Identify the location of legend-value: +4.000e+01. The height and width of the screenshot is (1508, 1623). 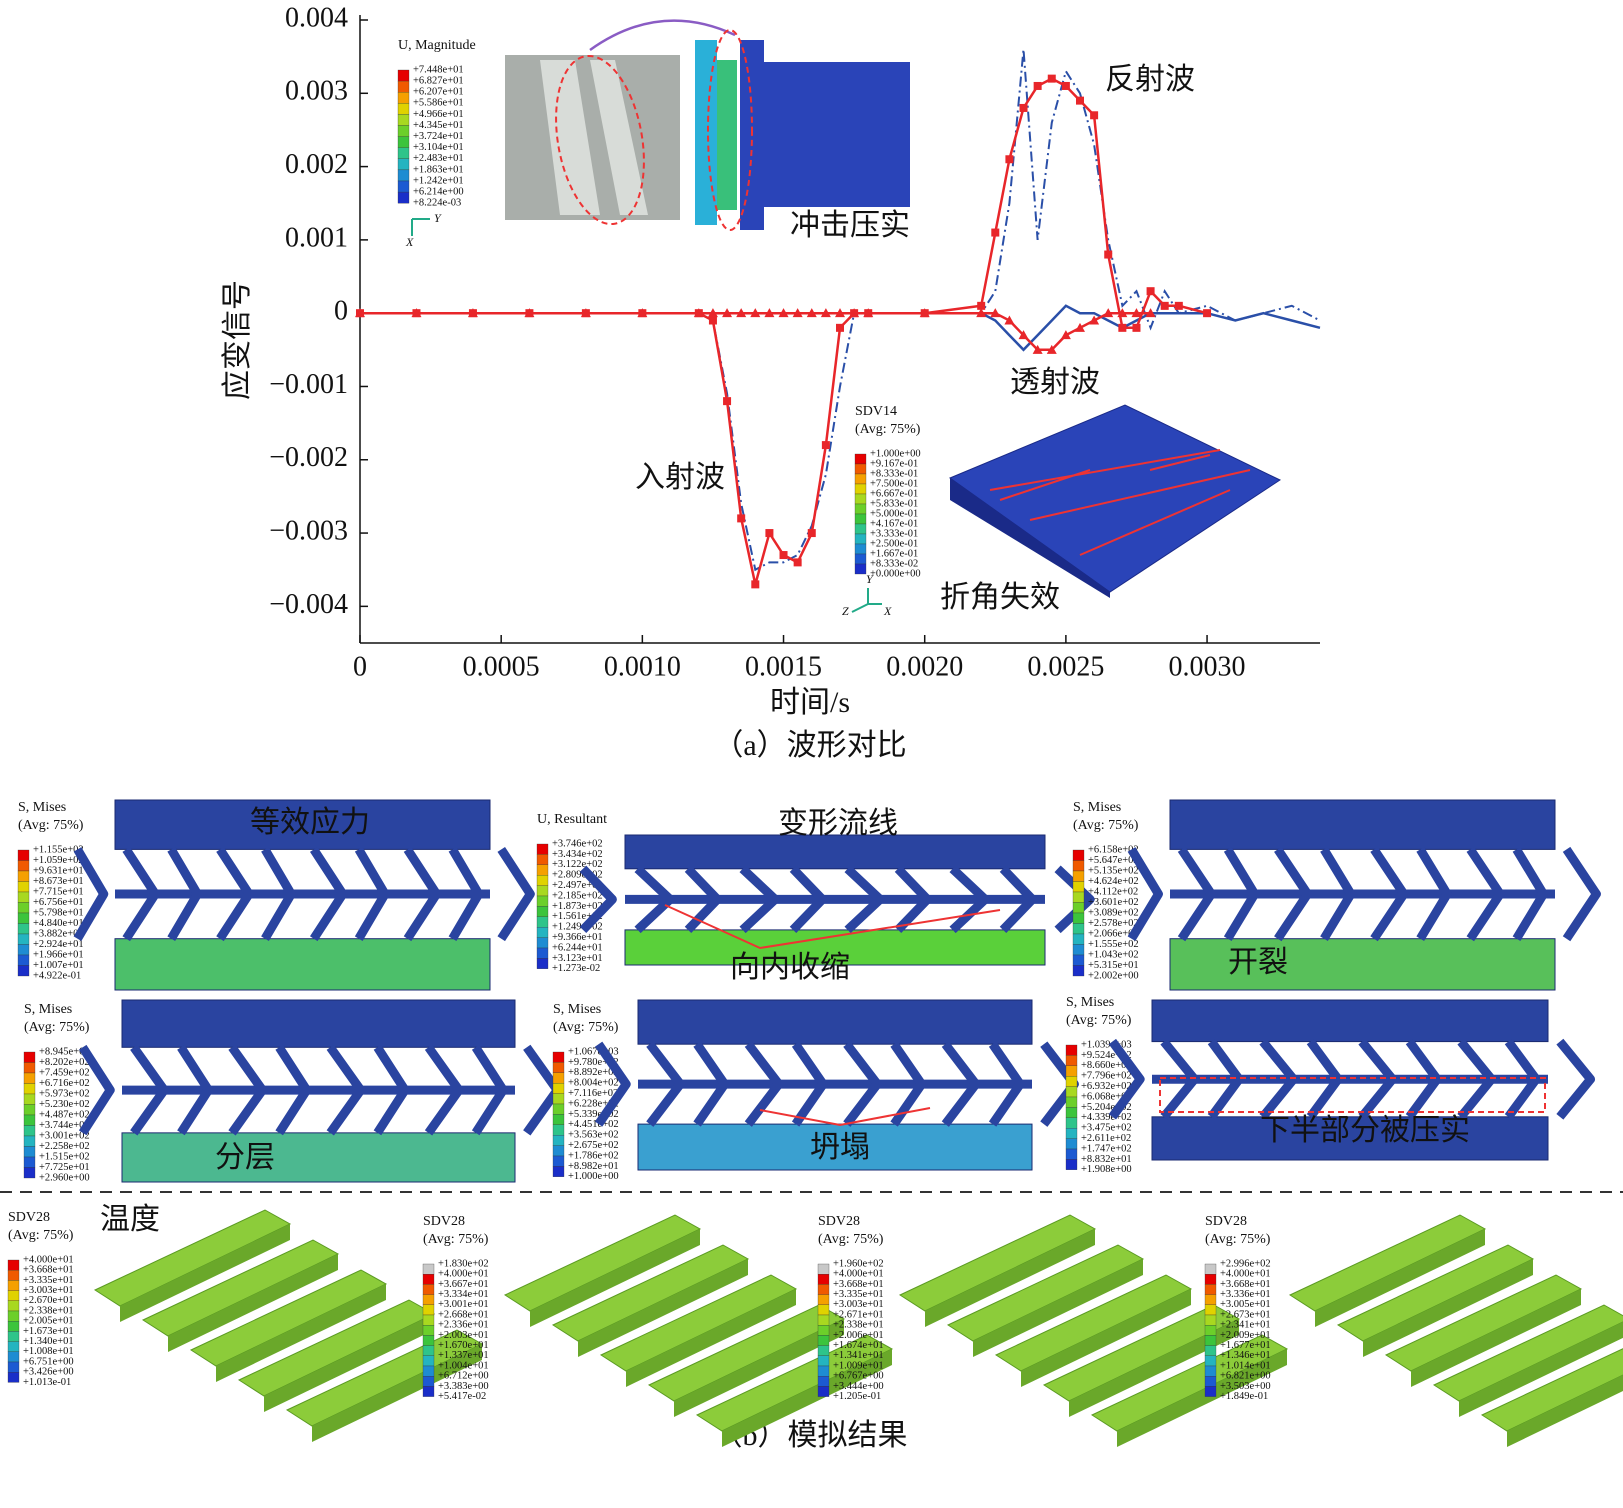
(858, 1274).